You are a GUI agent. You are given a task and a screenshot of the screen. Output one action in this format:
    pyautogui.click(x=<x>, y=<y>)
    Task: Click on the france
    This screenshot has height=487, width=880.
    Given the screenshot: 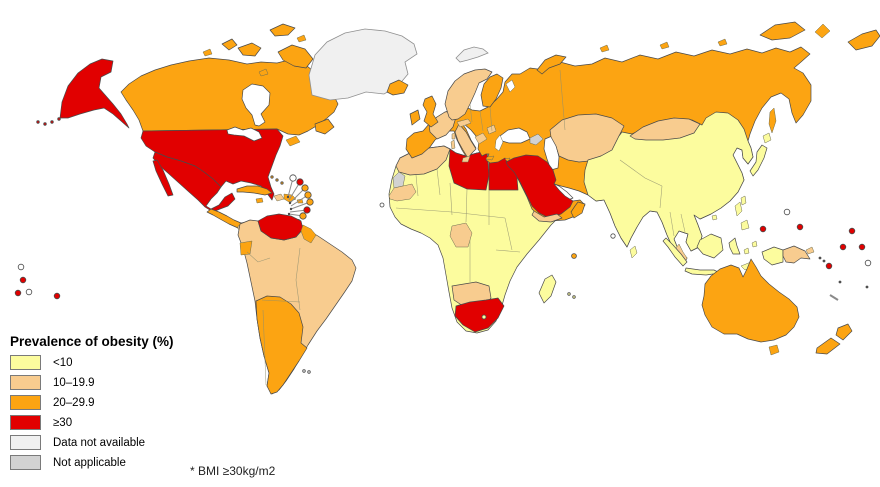 What is the action you would take?
    pyautogui.click(x=442, y=125)
    